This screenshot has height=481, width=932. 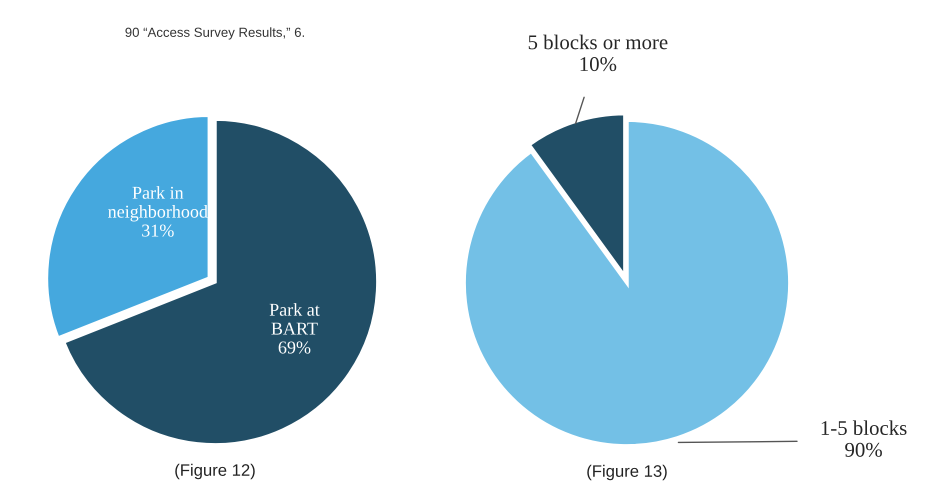 I want to click on data-label: 90%, so click(x=863, y=449).